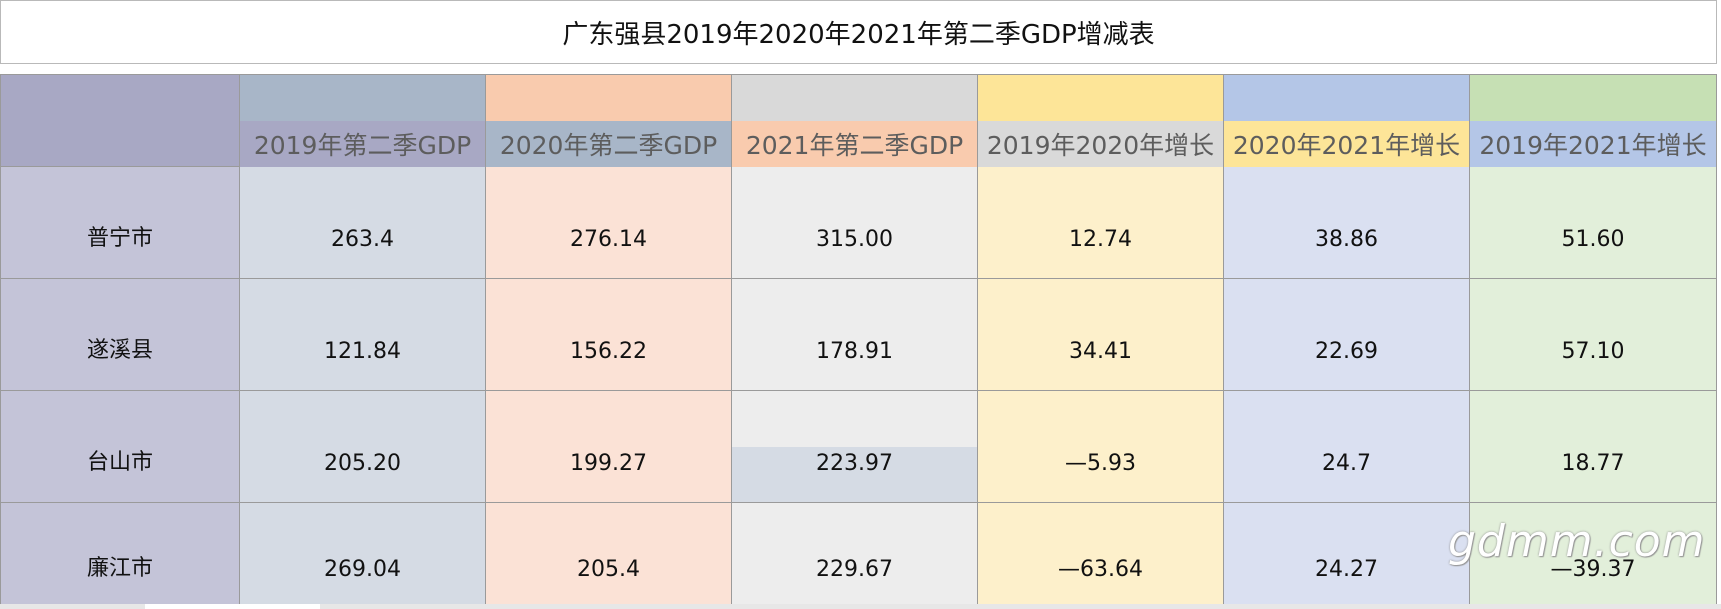  I want to click on value-cell: 315.00, so click(855, 223).